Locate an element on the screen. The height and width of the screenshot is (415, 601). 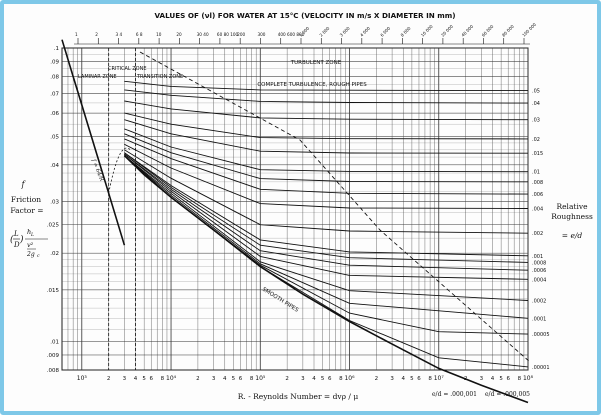
x-tick-label: 10⁸ is located at coordinates (528, 378).